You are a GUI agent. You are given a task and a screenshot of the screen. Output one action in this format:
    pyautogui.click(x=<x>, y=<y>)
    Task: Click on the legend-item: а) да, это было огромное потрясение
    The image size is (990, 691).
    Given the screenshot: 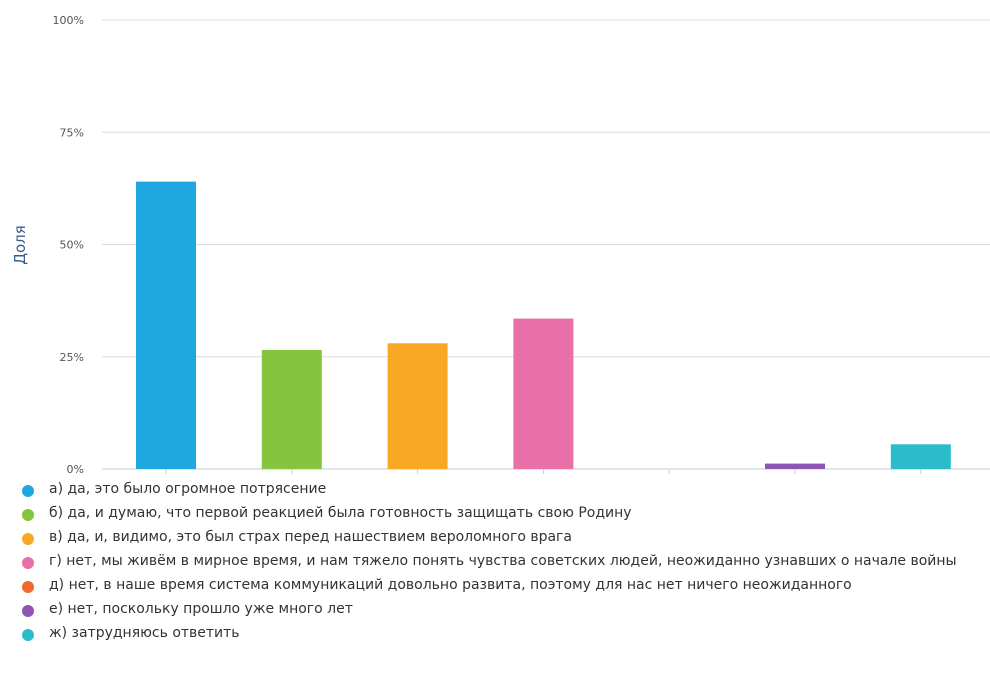 What is the action you would take?
    pyautogui.click(x=502, y=489)
    